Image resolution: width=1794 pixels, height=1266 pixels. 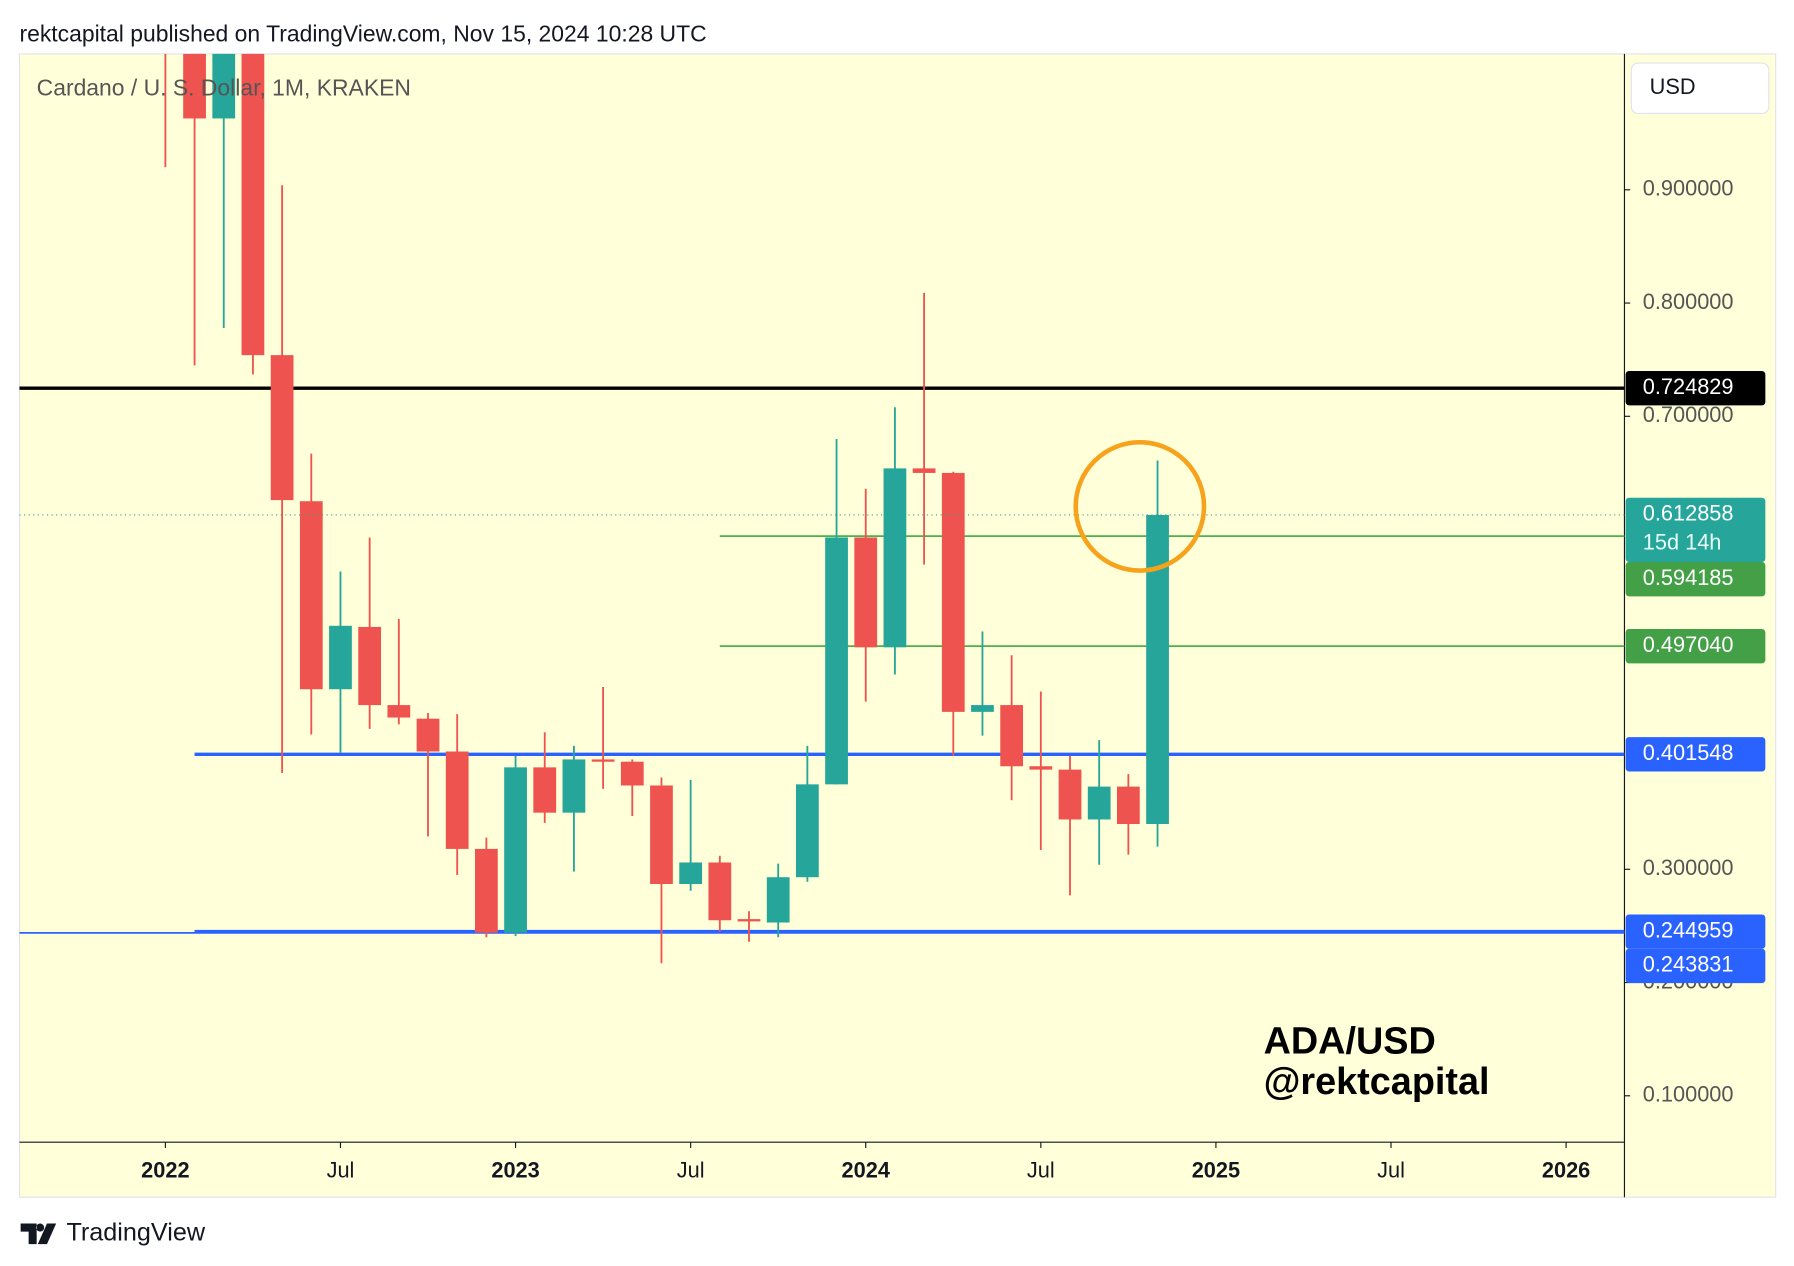 I want to click on price-label: 0.594185, so click(x=1688, y=577).